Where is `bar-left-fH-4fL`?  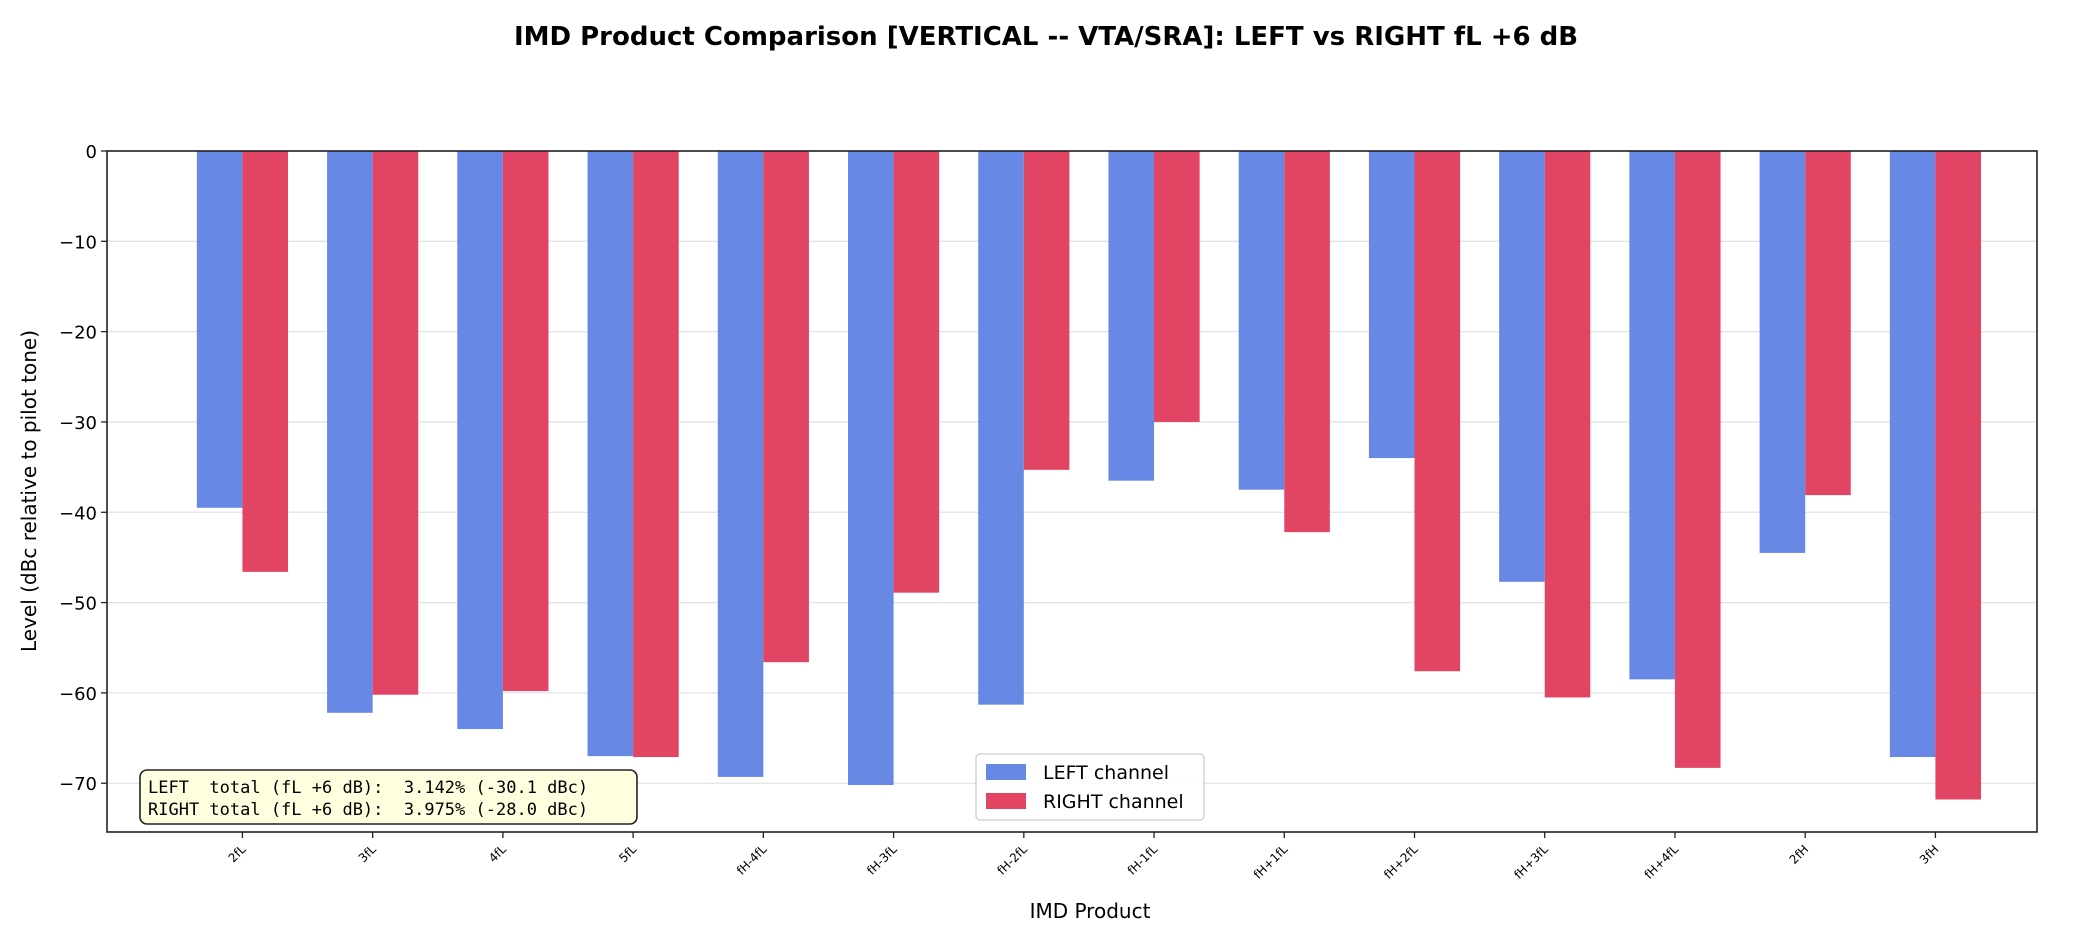
bar-left-fH-4fL is located at coordinates (740, 464).